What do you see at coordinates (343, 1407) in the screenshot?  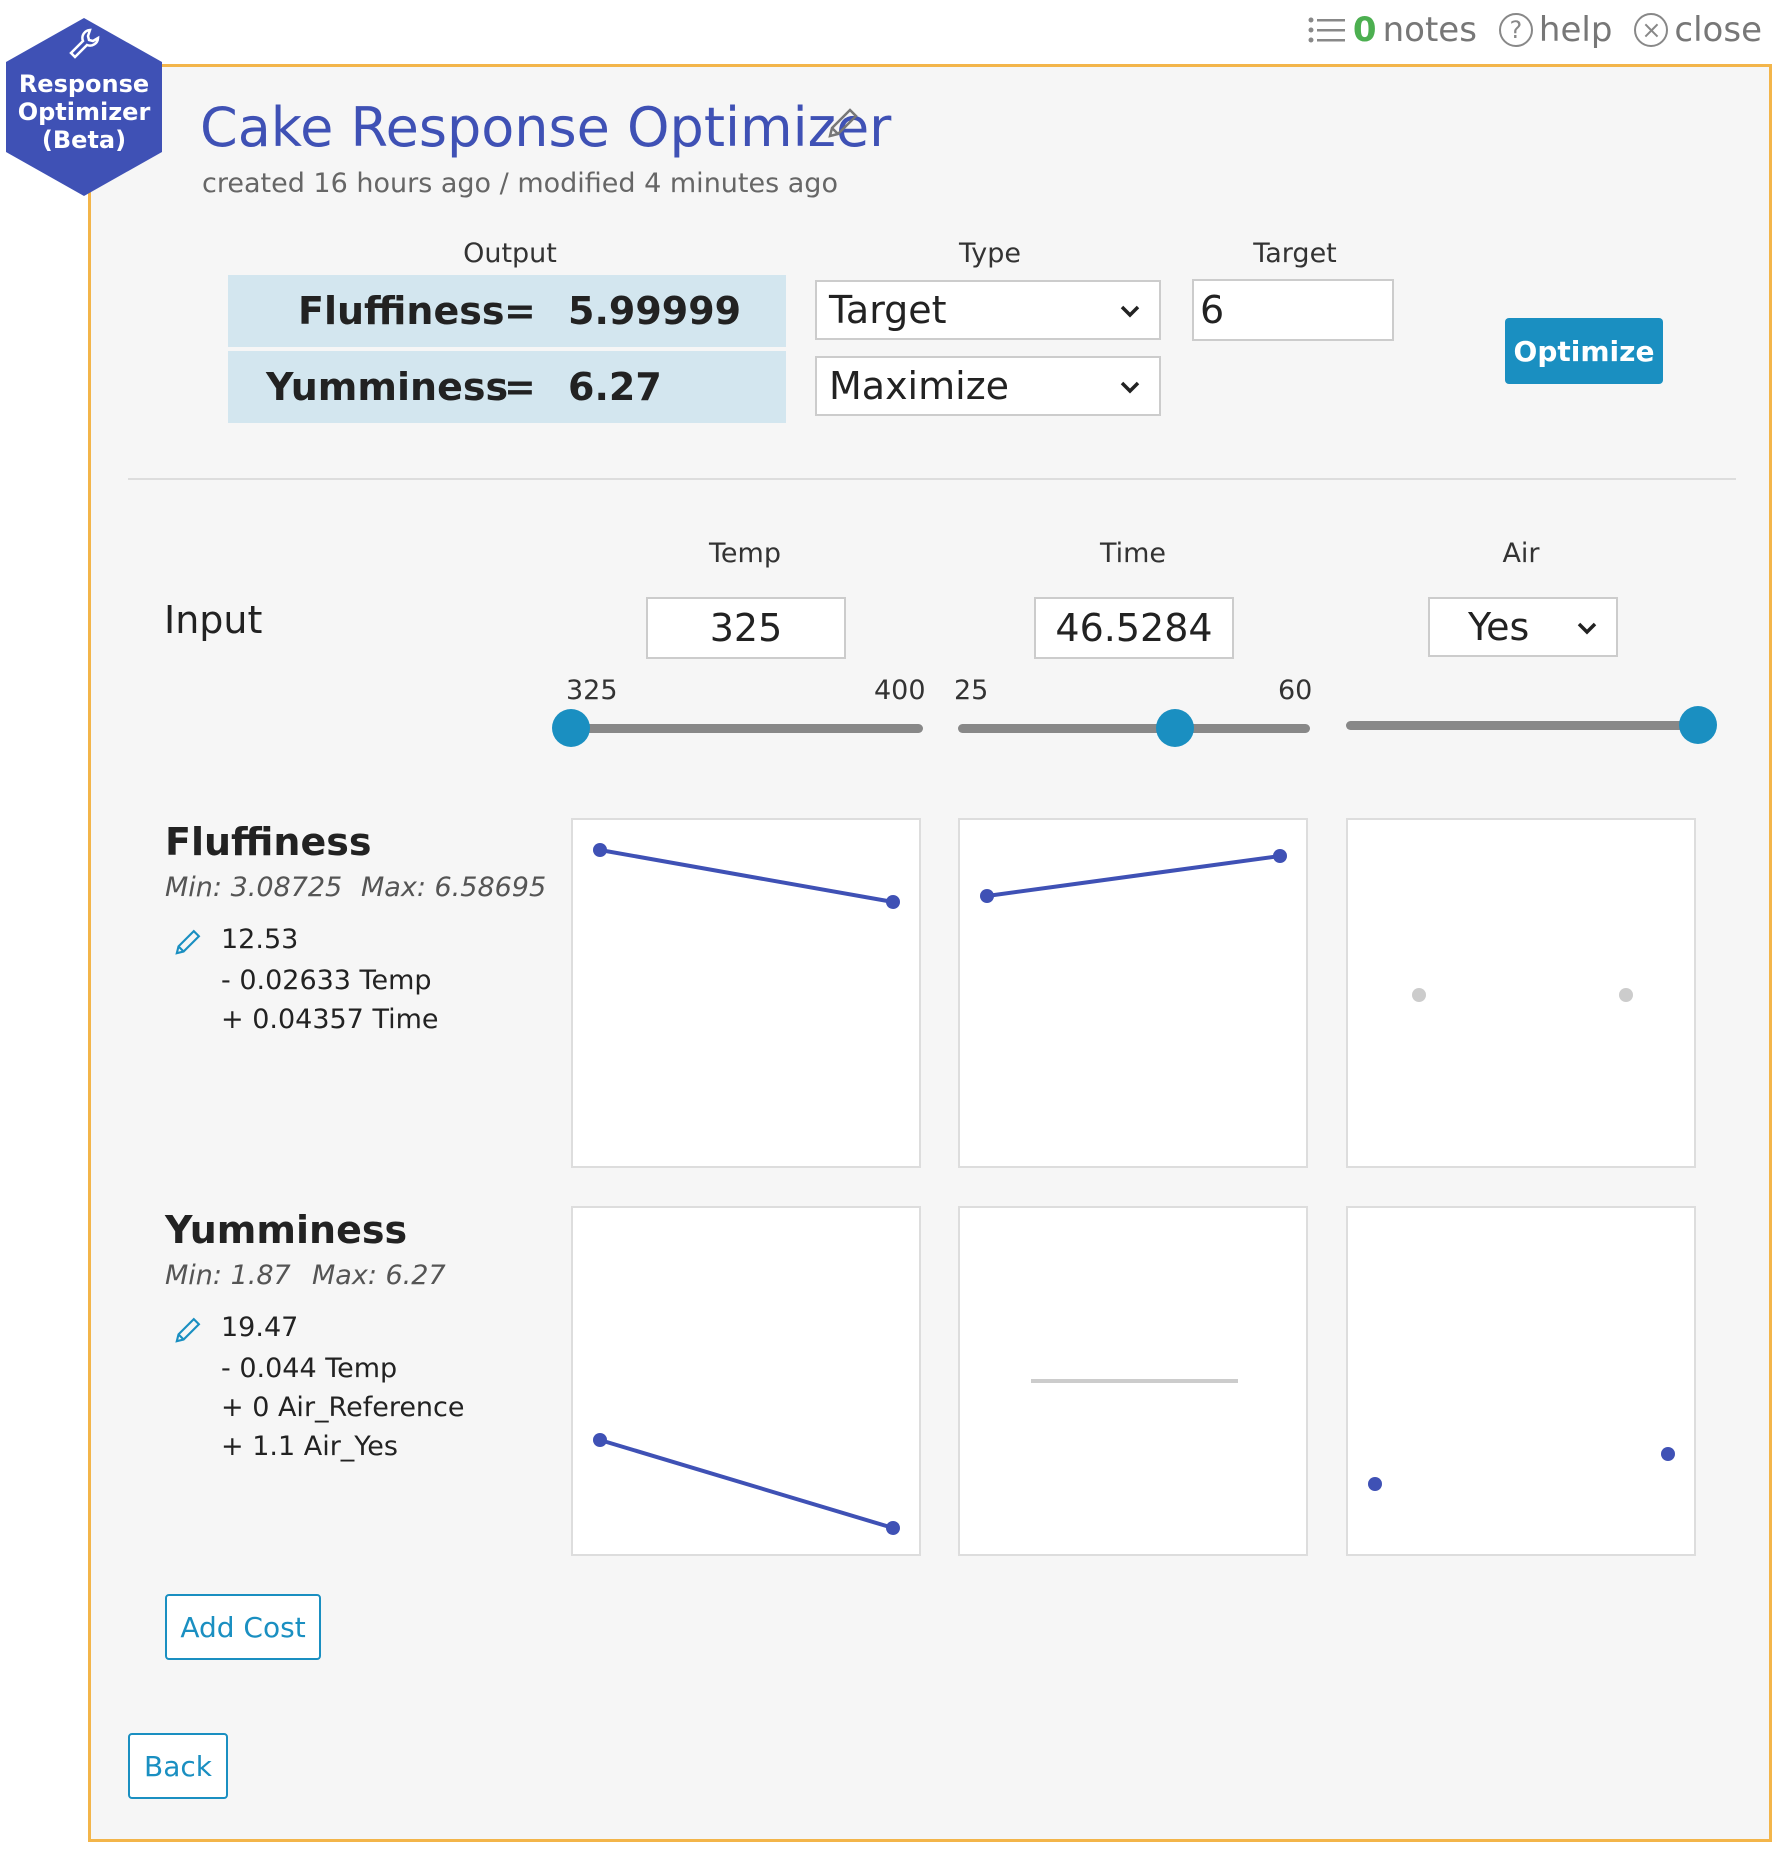 I see `equation-line: + 0 Air_Reference` at bounding box center [343, 1407].